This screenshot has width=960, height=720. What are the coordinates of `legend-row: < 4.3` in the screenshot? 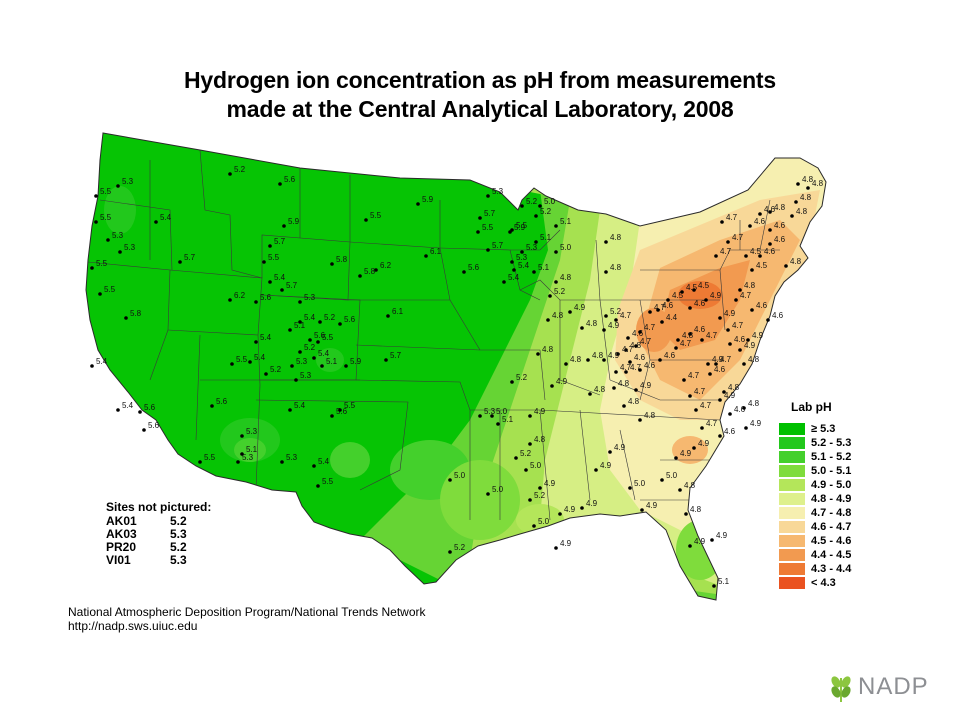 It's located at (839, 583).